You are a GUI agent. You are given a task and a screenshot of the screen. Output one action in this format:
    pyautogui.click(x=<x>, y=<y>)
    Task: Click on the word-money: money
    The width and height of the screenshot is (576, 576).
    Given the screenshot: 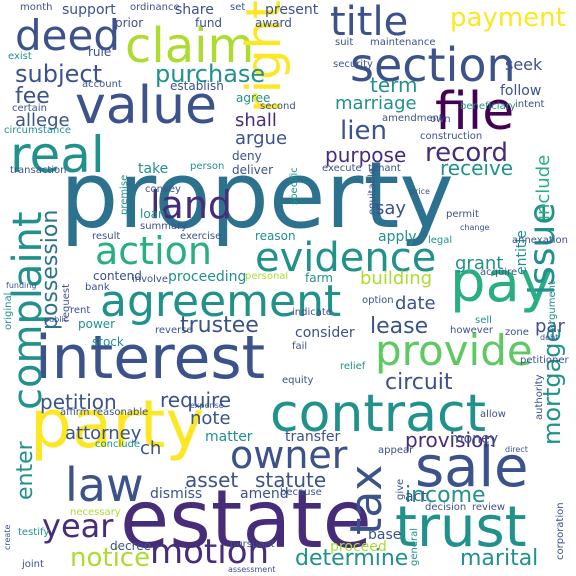 What is the action you would take?
    pyautogui.click(x=474, y=439)
    